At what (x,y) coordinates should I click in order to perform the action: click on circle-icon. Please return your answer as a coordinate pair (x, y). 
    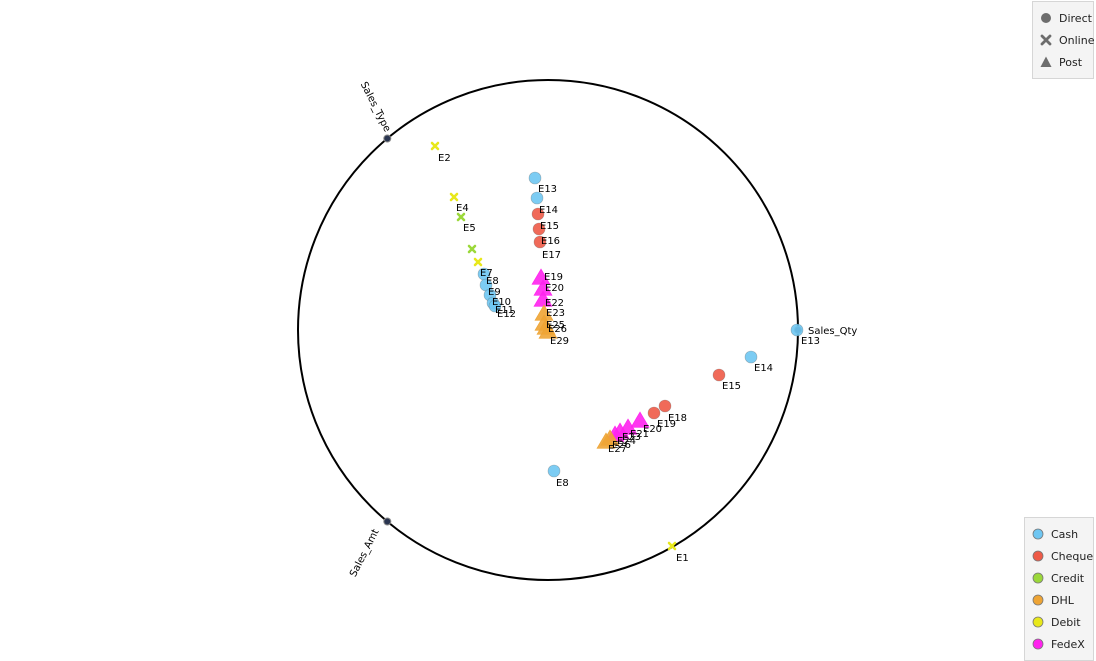
    Looking at the image, I should click on (1046, 18).